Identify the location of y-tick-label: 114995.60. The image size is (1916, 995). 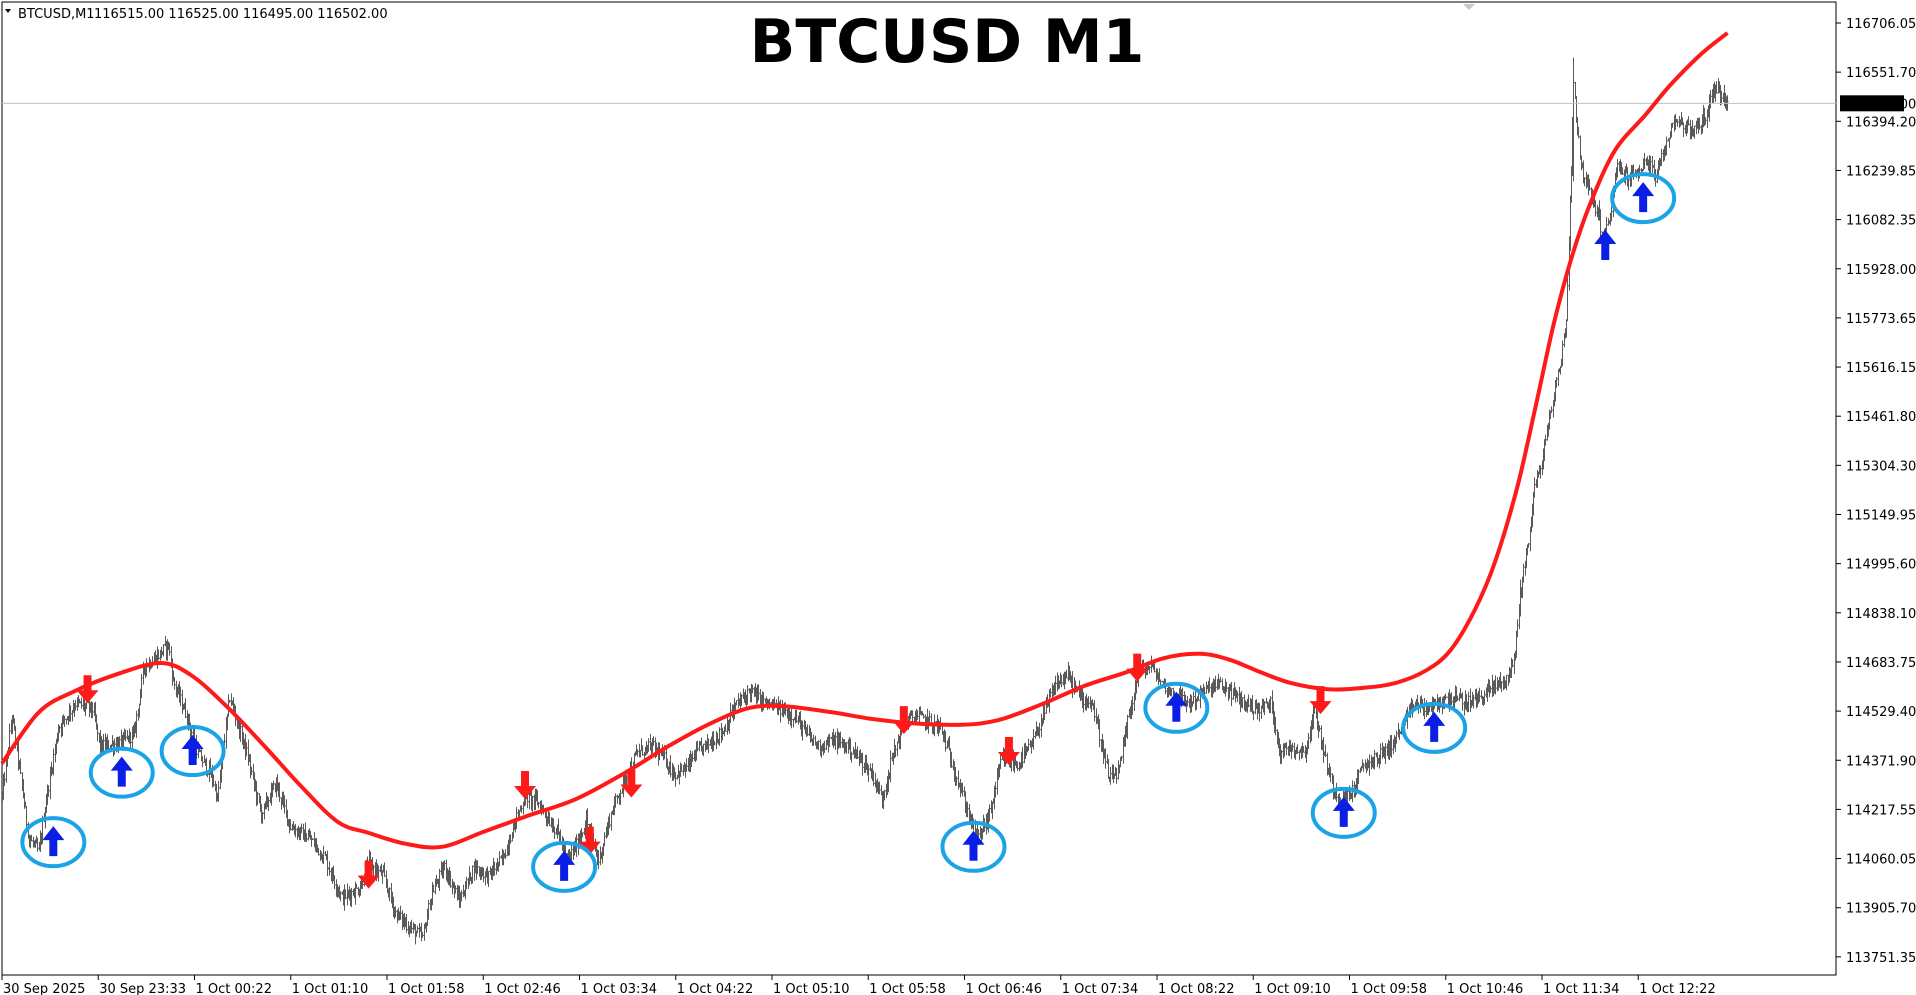
(1881, 565).